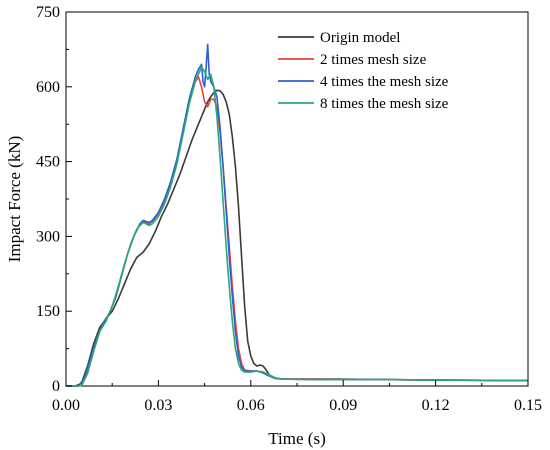  What do you see at coordinates (56, 386) in the screenshot?
I see `y-tick-label: 0` at bounding box center [56, 386].